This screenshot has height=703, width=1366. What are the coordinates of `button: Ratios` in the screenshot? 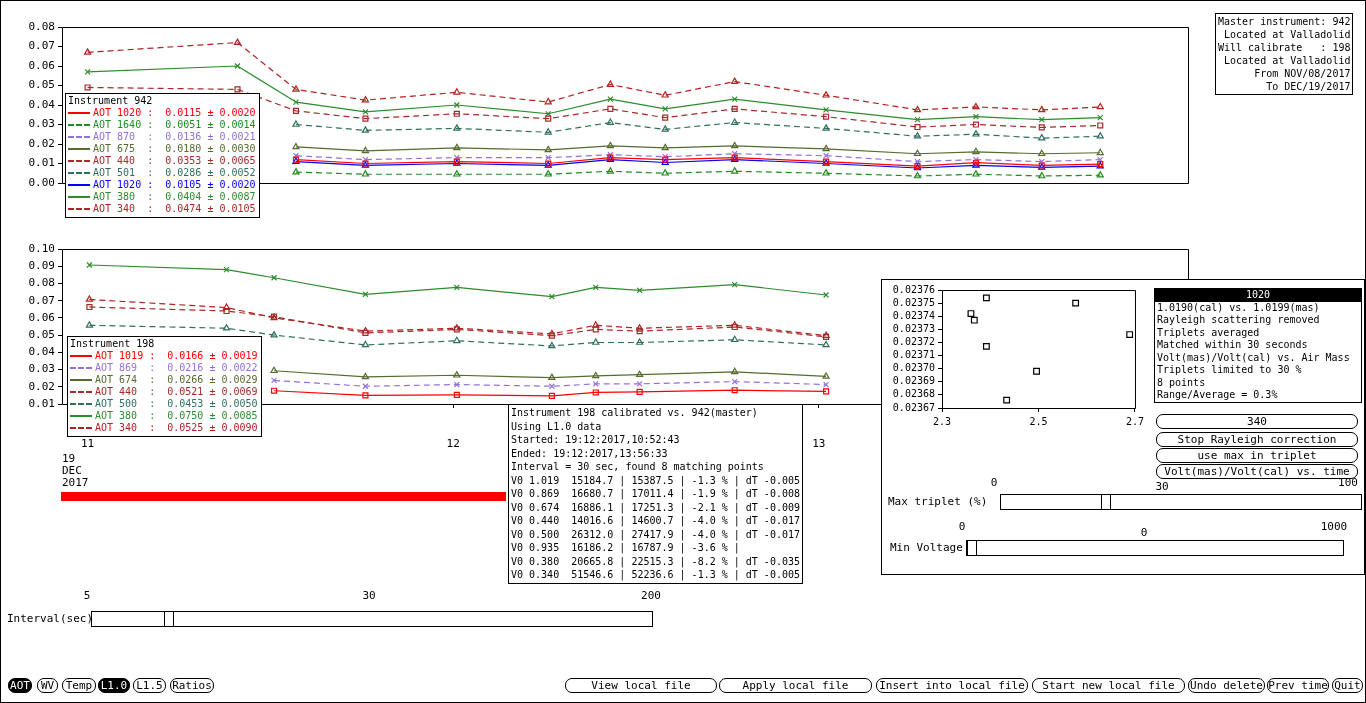 It's located at (192, 685).